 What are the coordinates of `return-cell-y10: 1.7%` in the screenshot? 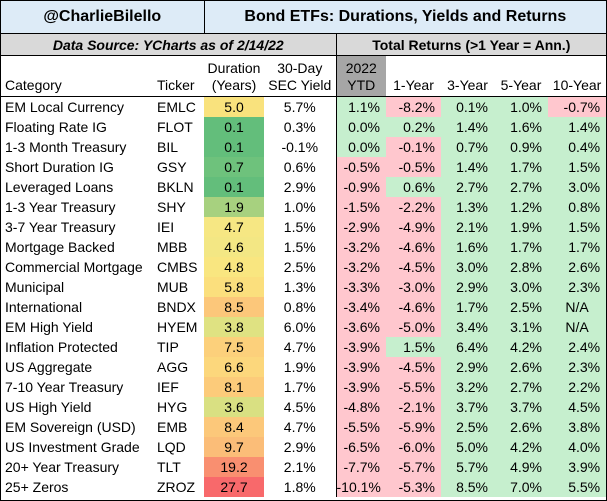 It's located at (577, 247).